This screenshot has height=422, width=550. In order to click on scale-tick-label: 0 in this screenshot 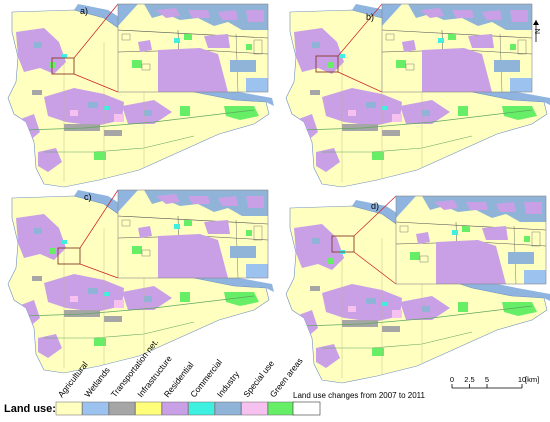, I will do `click(452, 379)`.